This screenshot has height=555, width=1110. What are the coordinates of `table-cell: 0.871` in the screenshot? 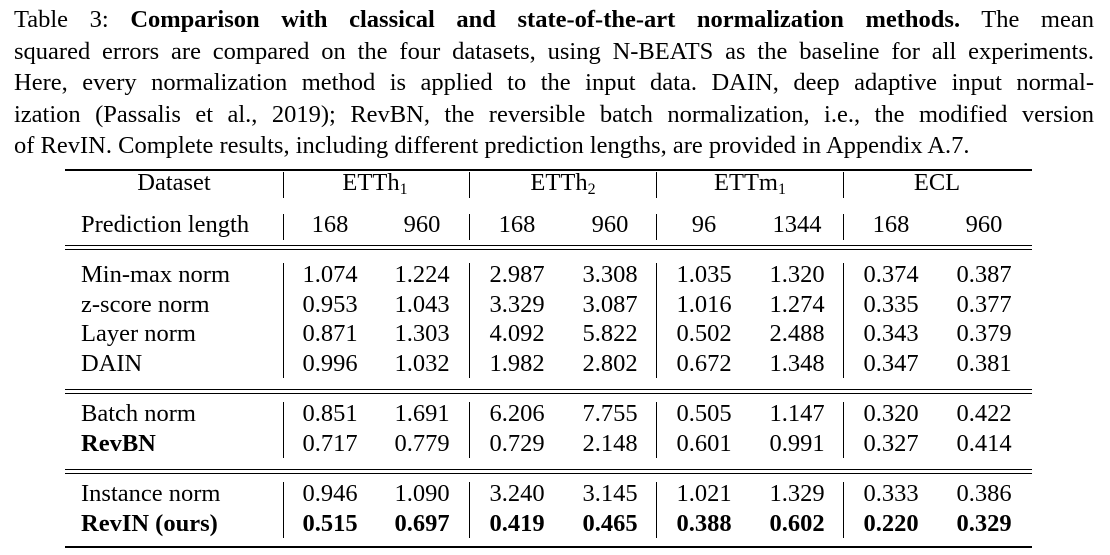 It's located at (330, 334).